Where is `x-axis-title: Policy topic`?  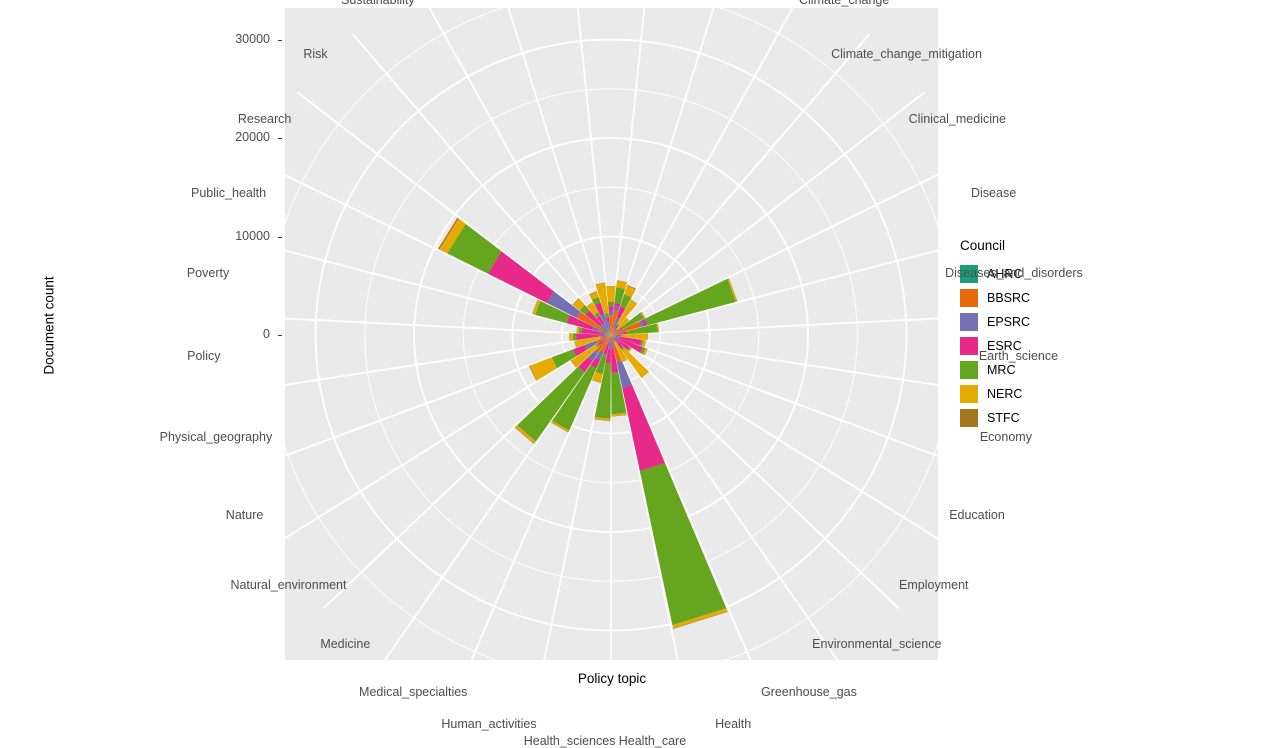
x-axis-title: Policy topic is located at coordinates (612, 678).